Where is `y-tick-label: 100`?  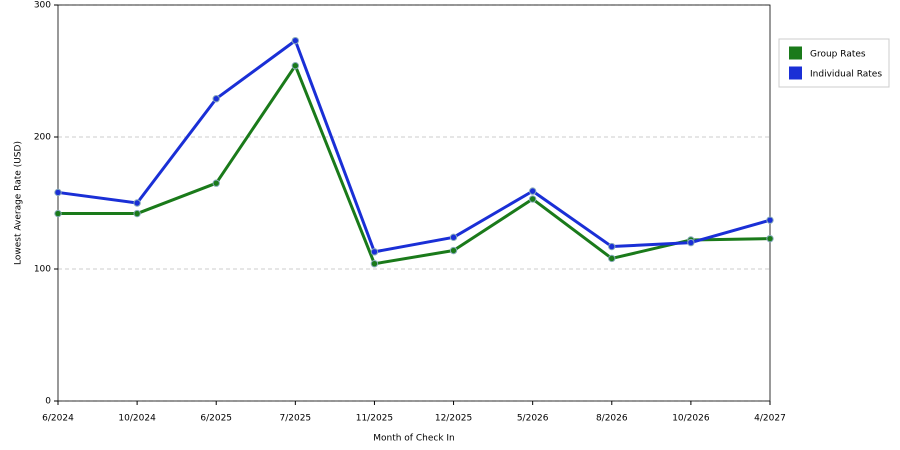 y-tick-label: 100 is located at coordinates (42, 270).